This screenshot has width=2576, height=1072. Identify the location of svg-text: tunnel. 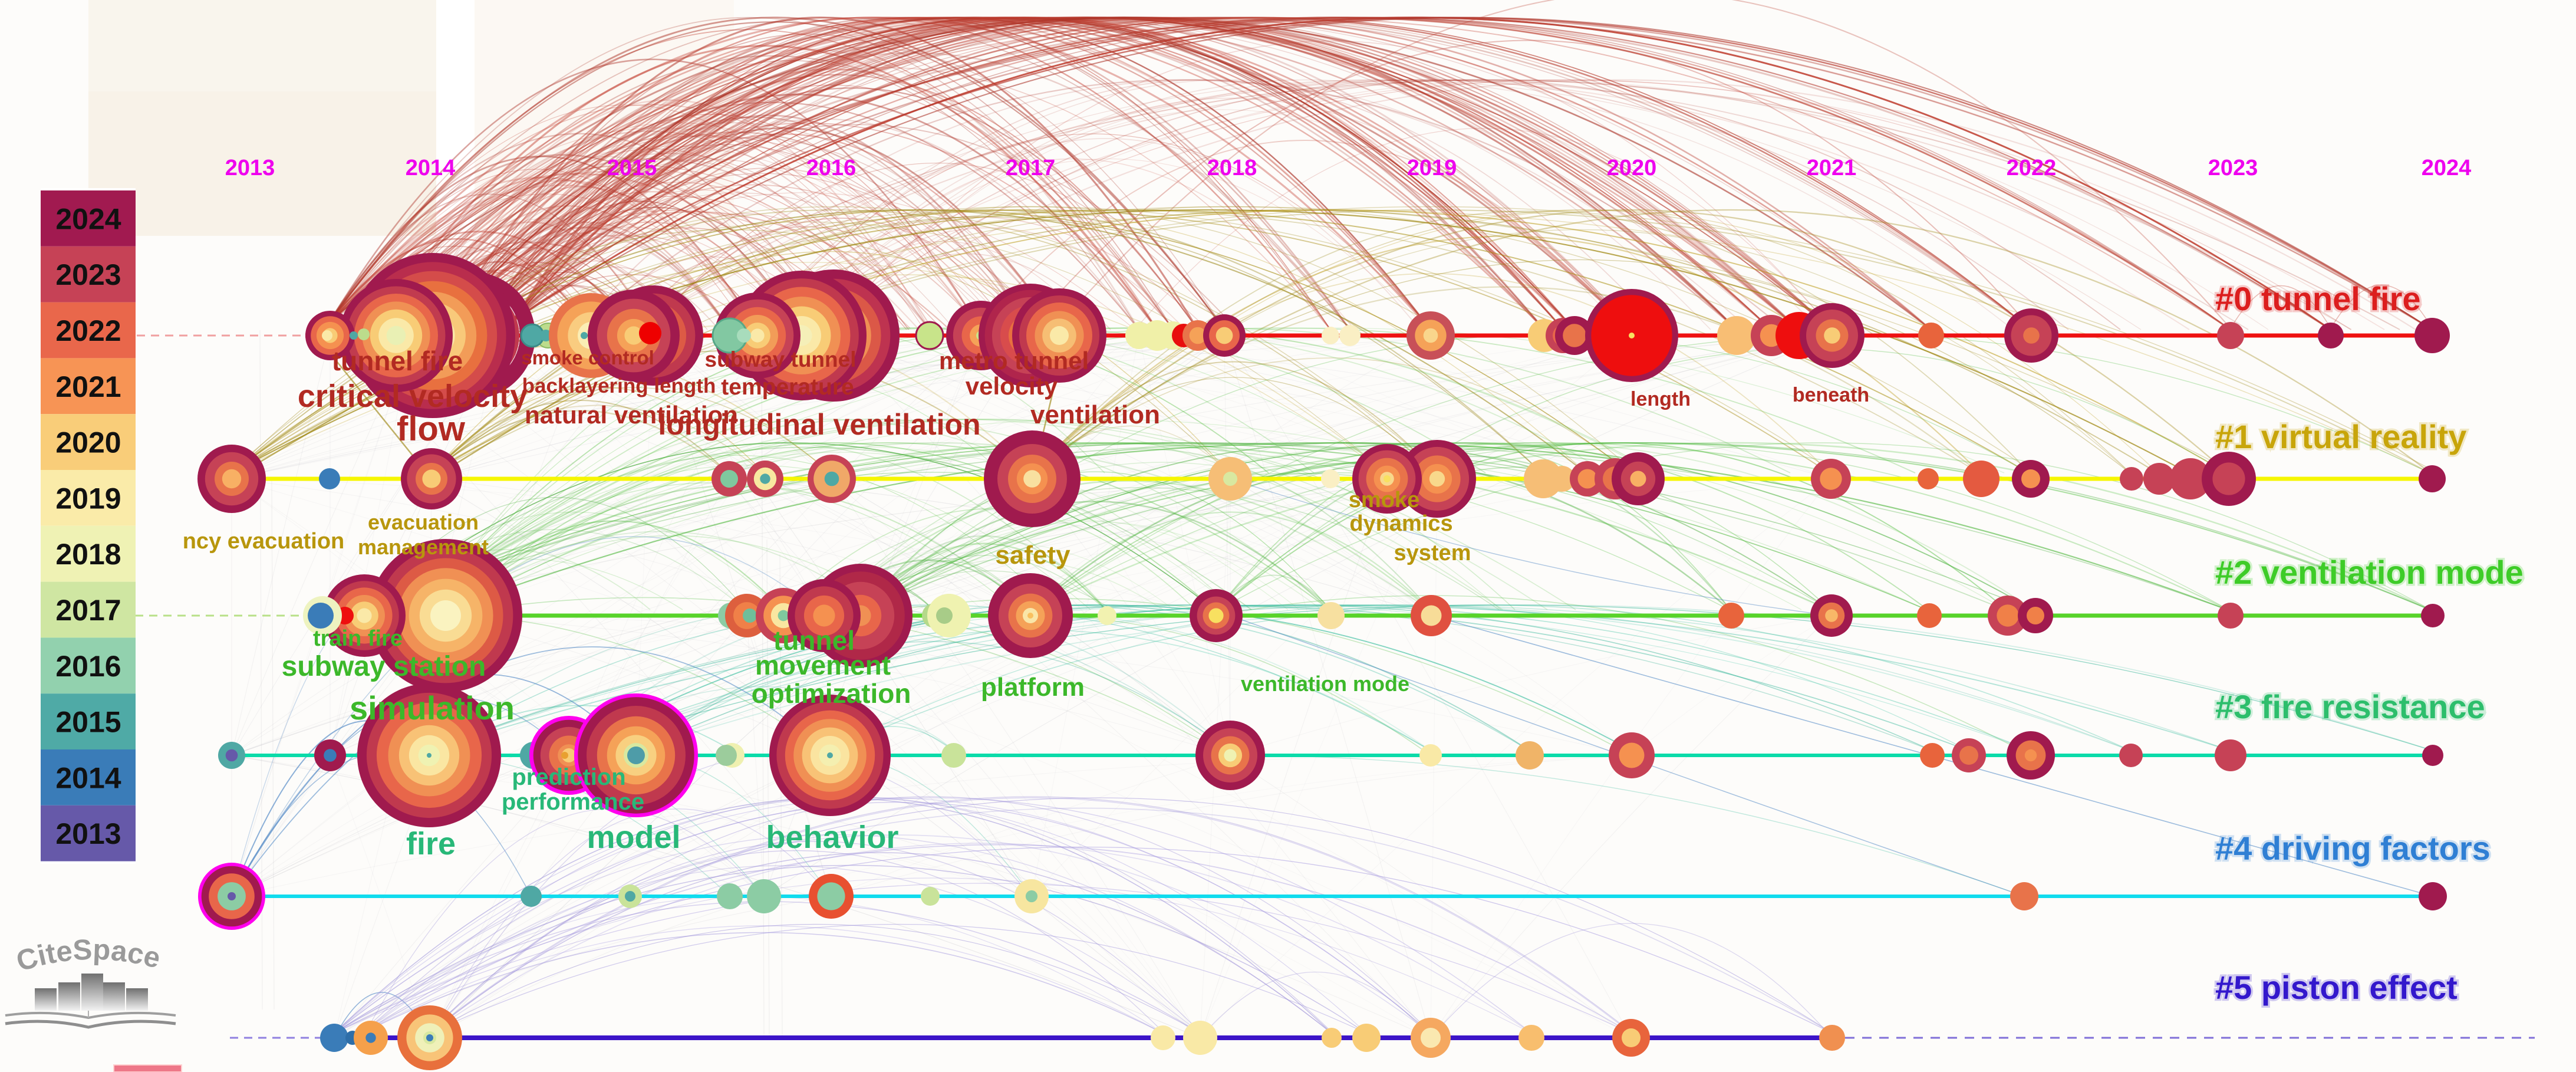
(814, 640).